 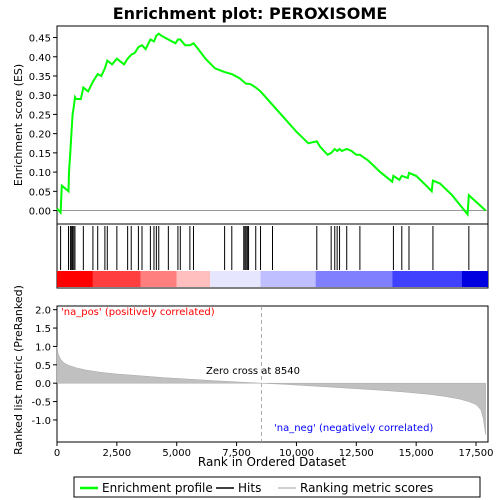 I want to click on hits-panel, so click(x=272, y=256).